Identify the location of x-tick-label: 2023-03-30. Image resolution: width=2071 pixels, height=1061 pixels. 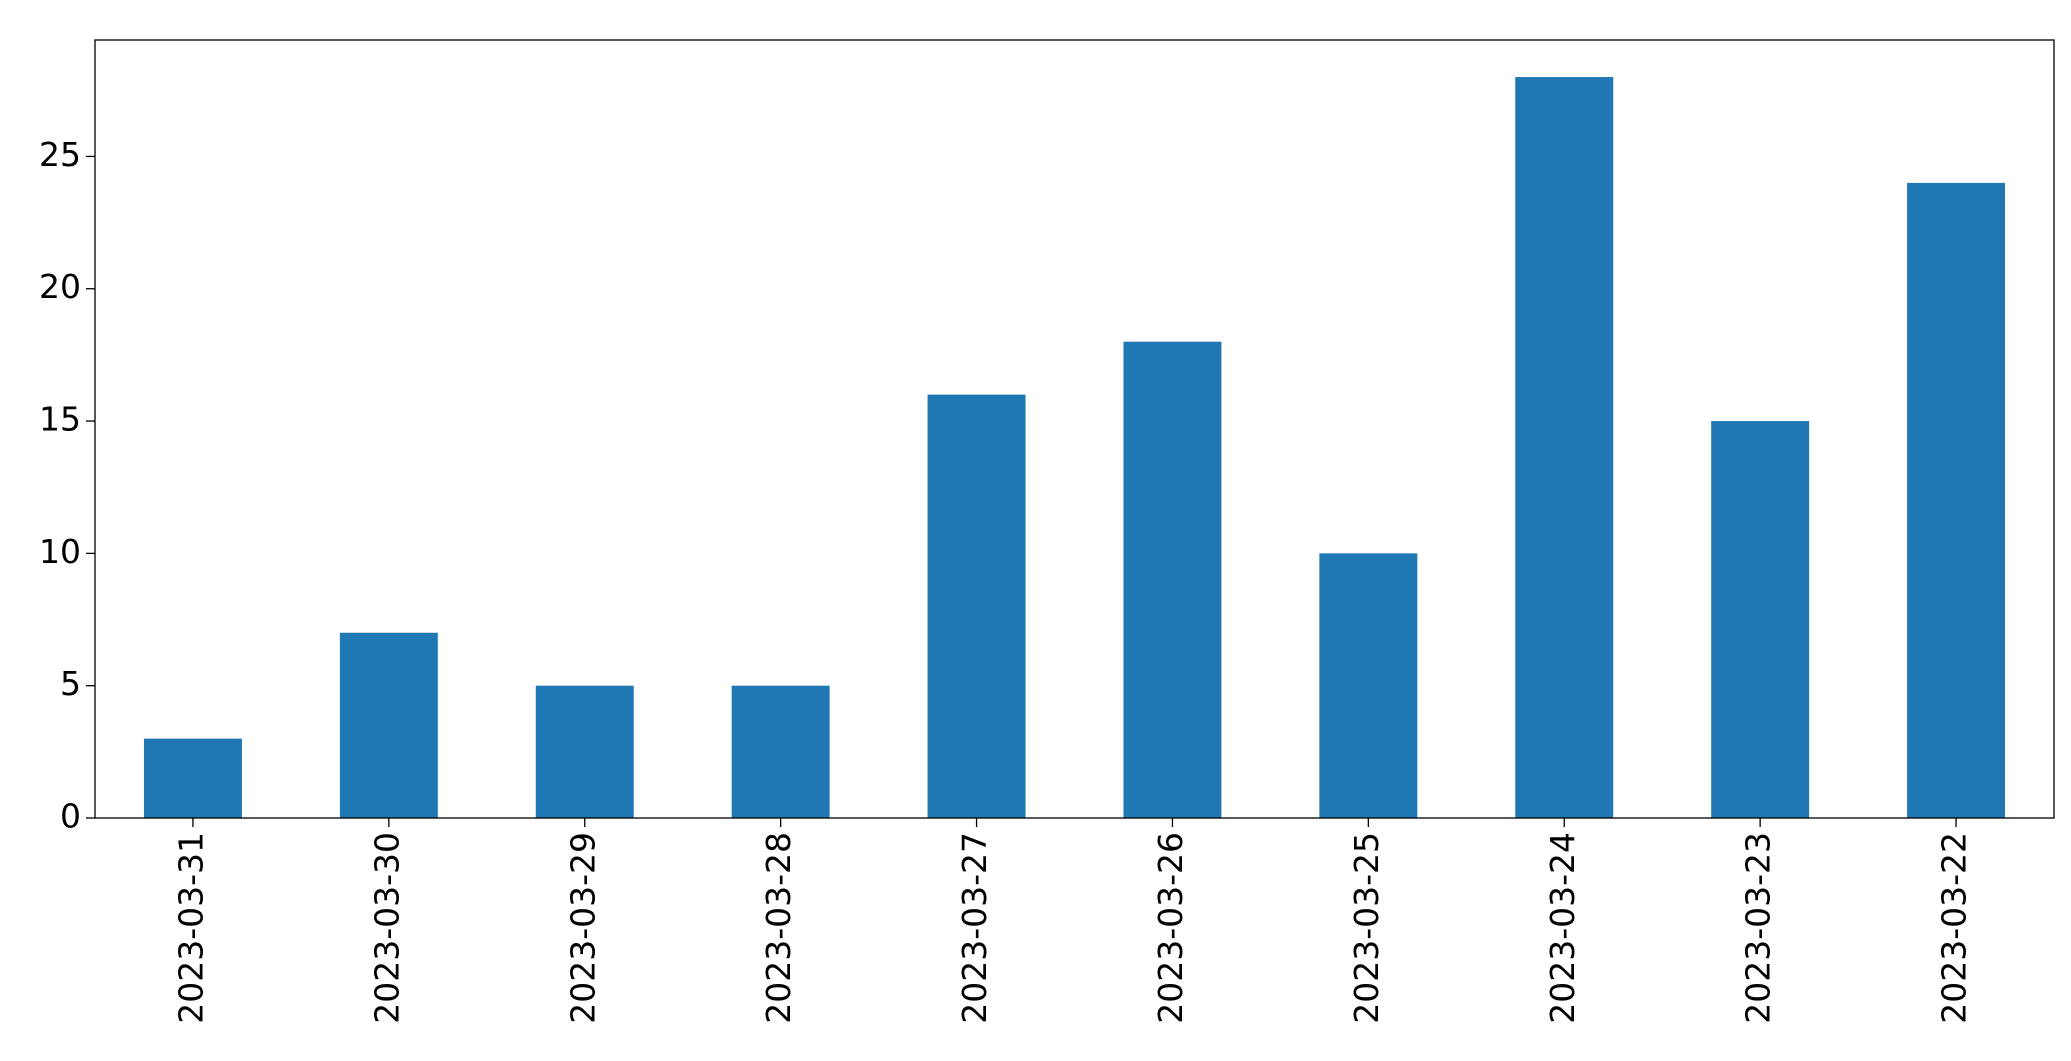
(386, 928).